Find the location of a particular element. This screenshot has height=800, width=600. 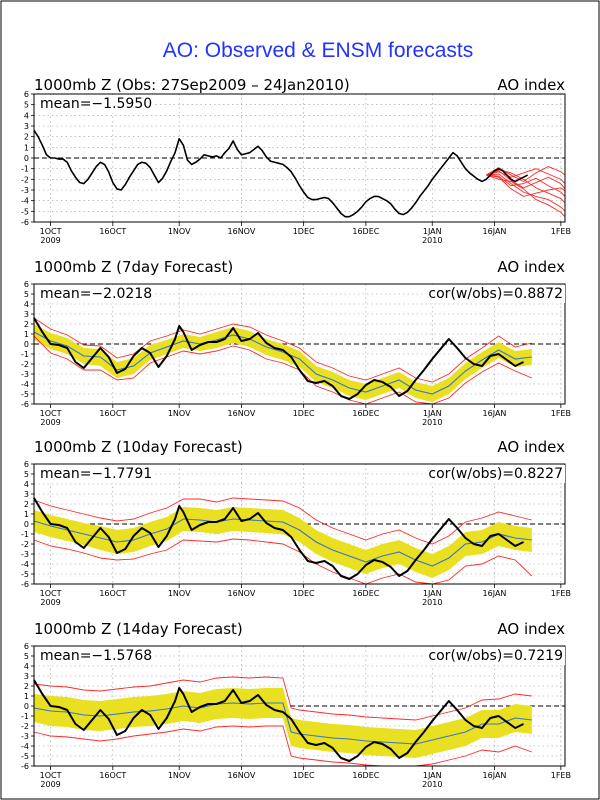

mean-value: mean=−1.7791 is located at coordinates (96, 474).